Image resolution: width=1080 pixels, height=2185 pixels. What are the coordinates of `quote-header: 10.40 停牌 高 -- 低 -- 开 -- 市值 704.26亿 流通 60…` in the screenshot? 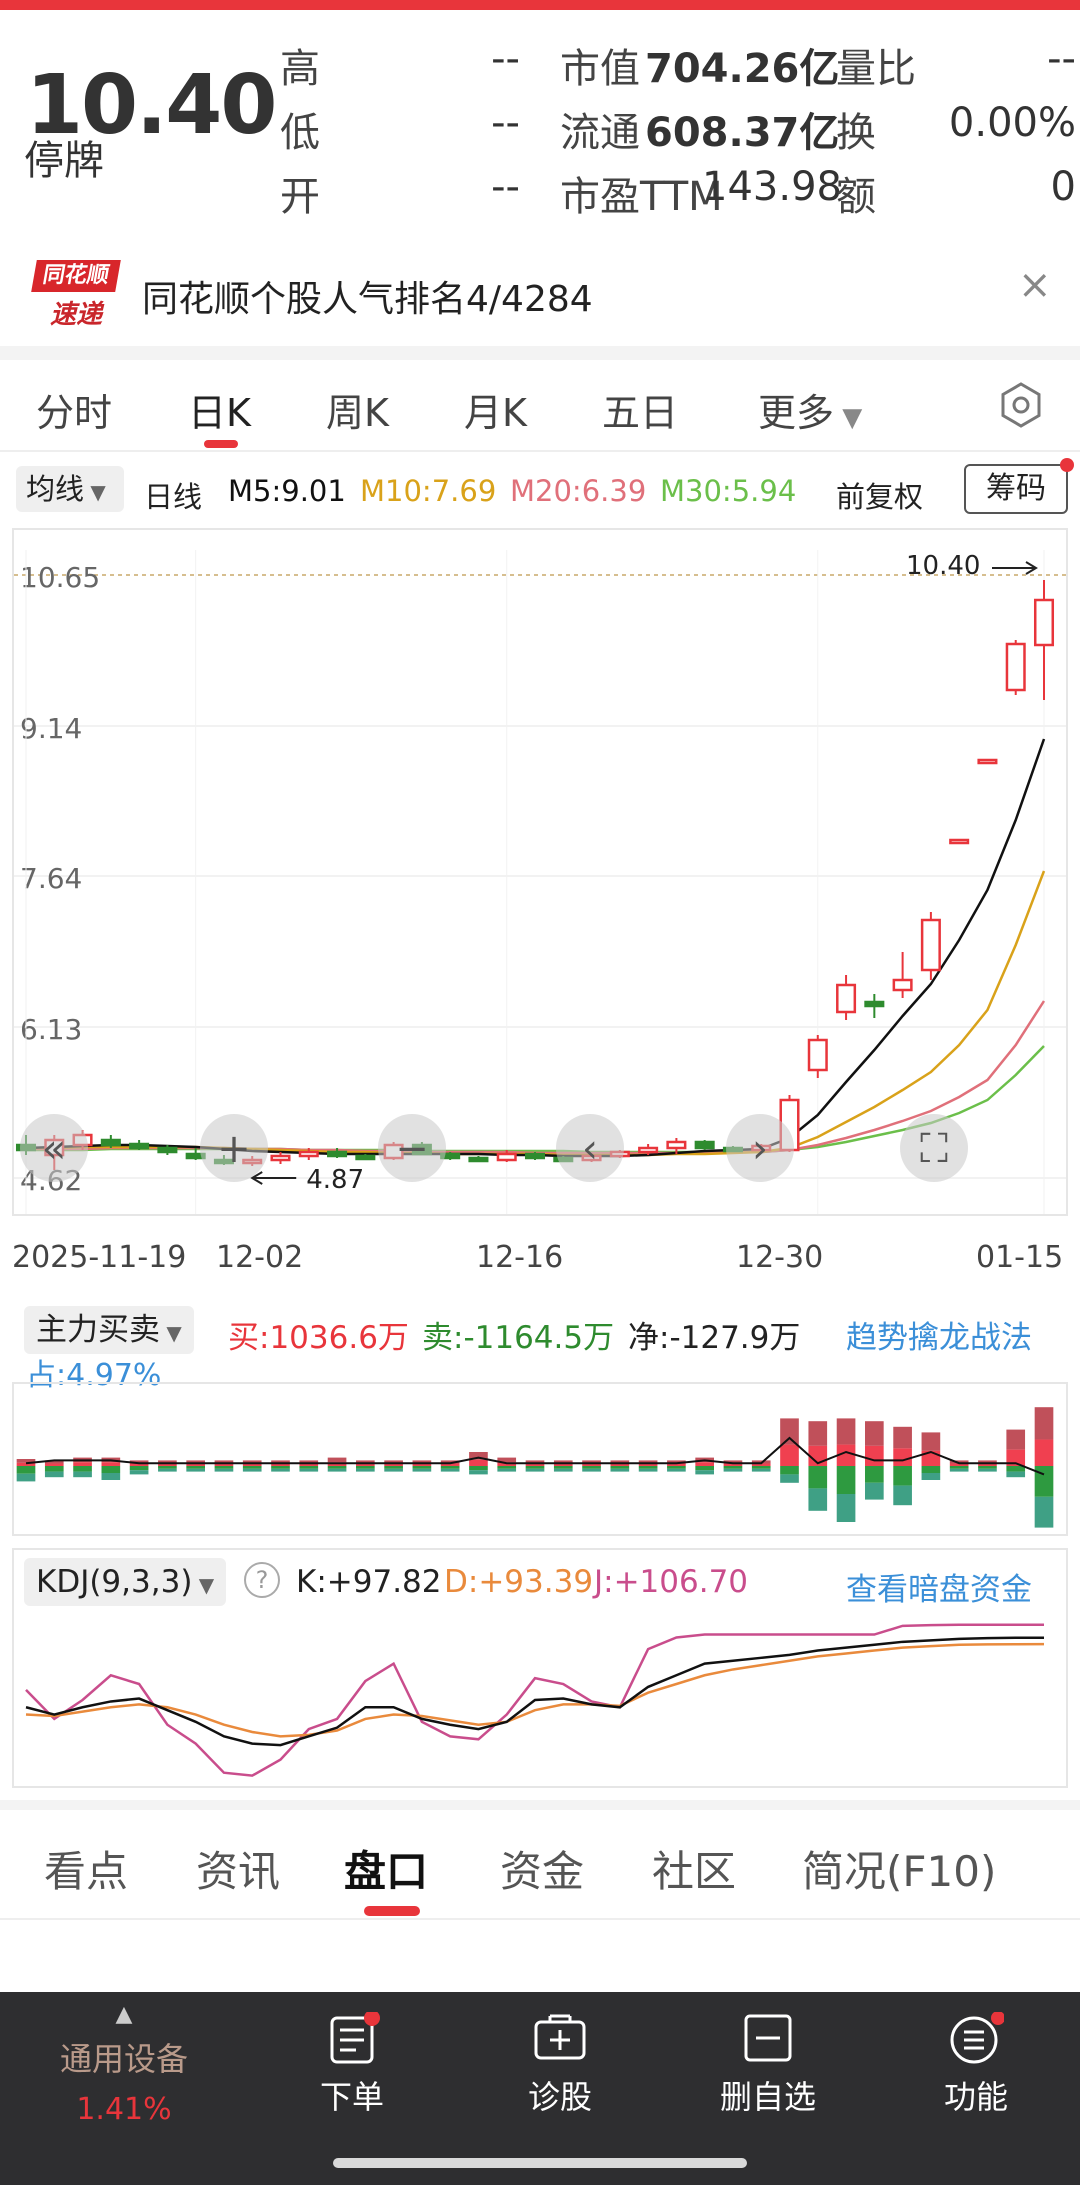 It's located at (540, 120).